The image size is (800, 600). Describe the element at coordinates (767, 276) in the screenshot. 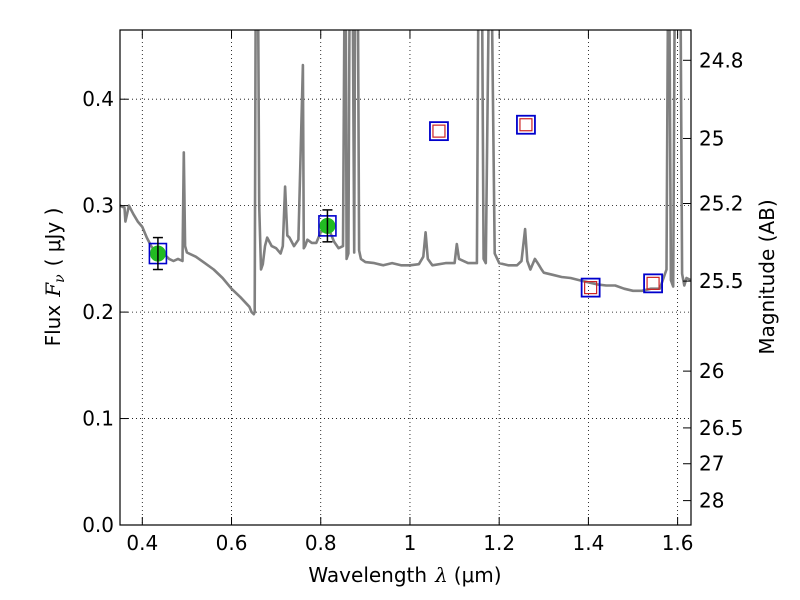

I see `y2-axis-title: Magnitude (AB)` at that location.